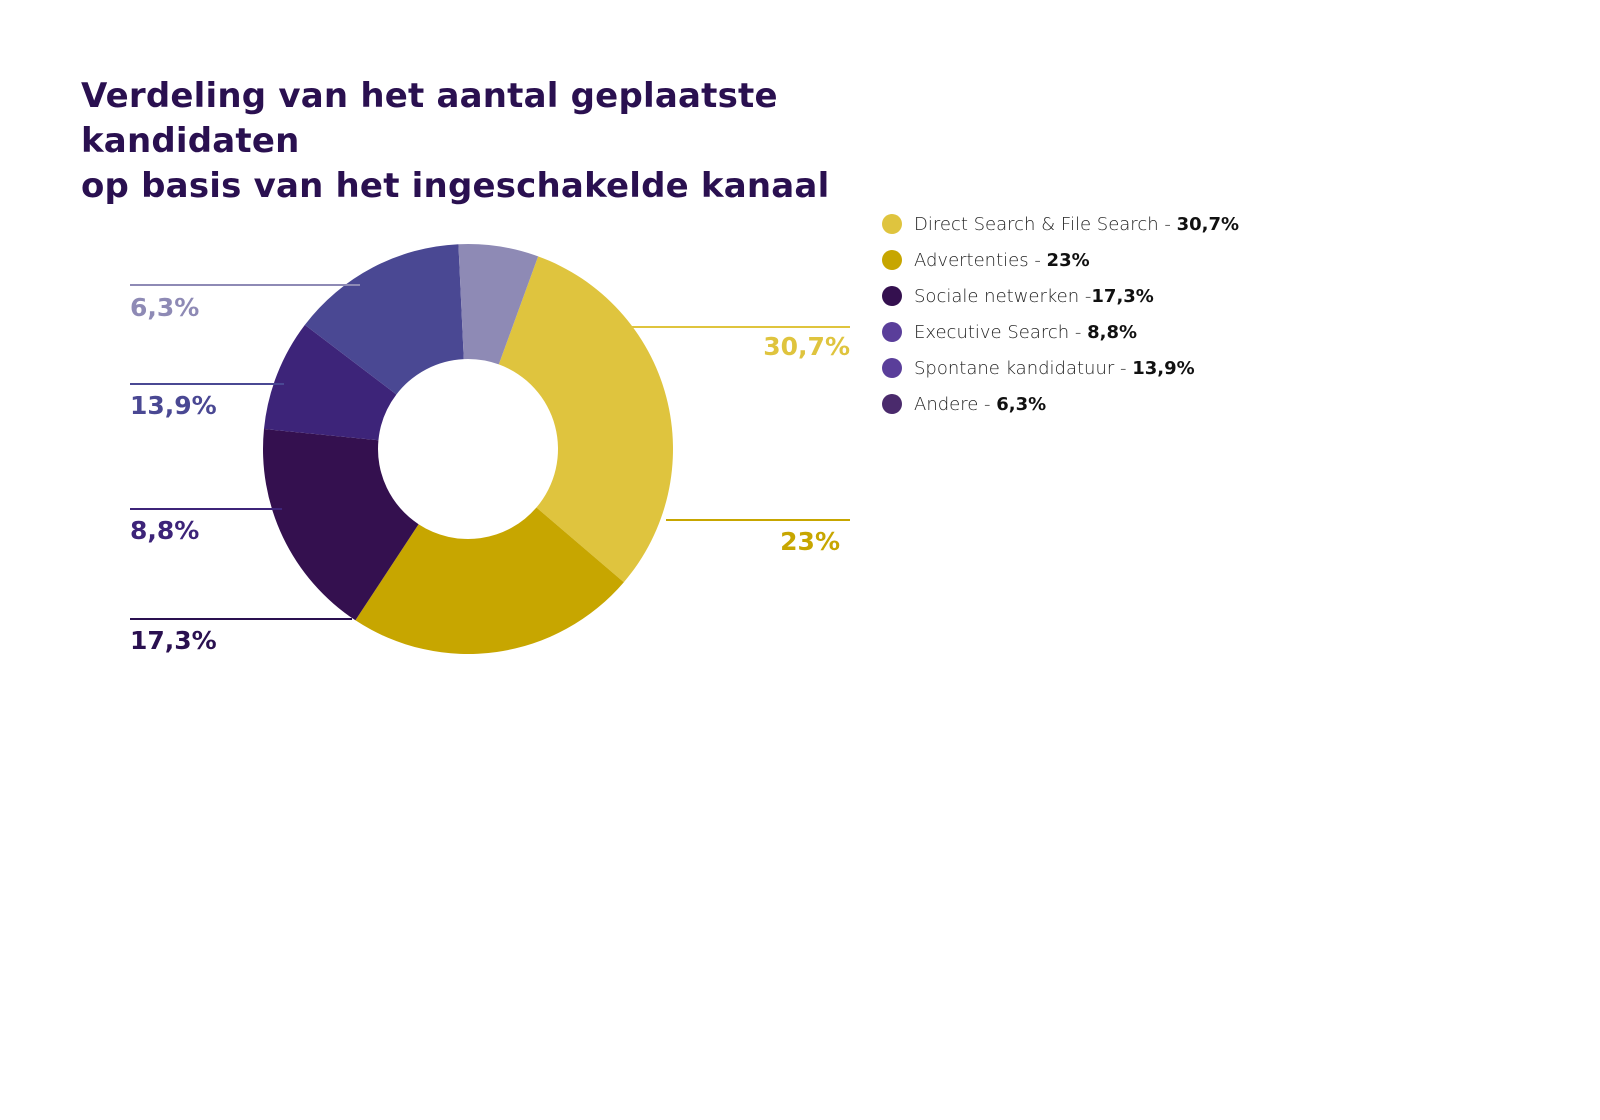 Image resolution: width=1600 pixels, height=1120 pixels. What do you see at coordinates (1023, 368) in the screenshot?
I see `legend-label: Spontane kandidatuur -` at bounding box center [1023, 368].